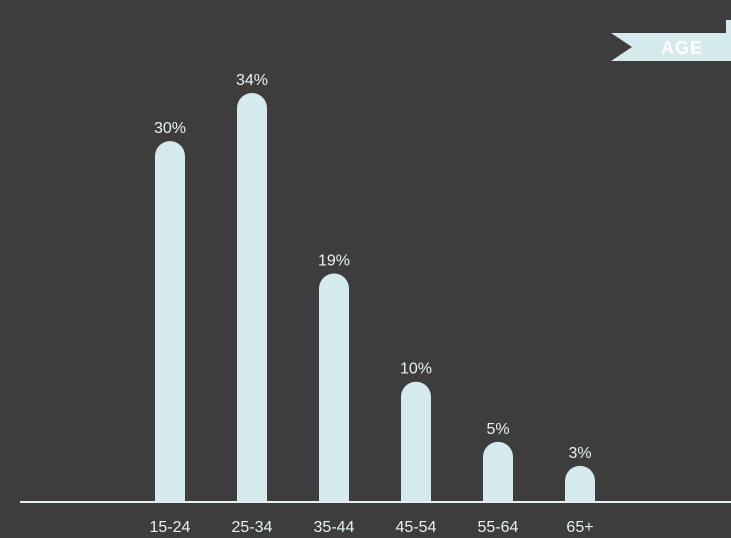  I want to click on banner-accent, so click(728, 27).